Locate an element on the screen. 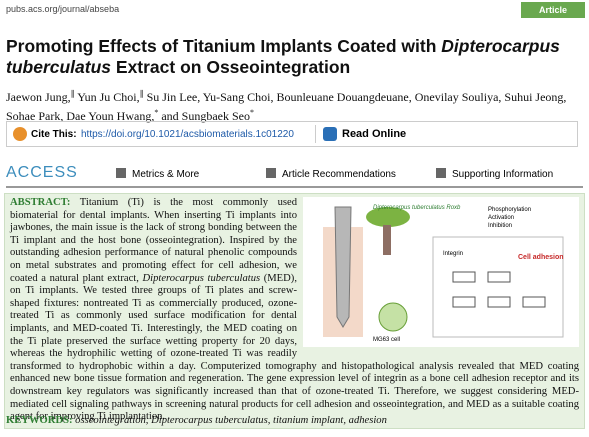 This screenshot has width=589, height=437. abstract-italic: Dipterocarpus tuberculatus is located at coordinates (201, 278).